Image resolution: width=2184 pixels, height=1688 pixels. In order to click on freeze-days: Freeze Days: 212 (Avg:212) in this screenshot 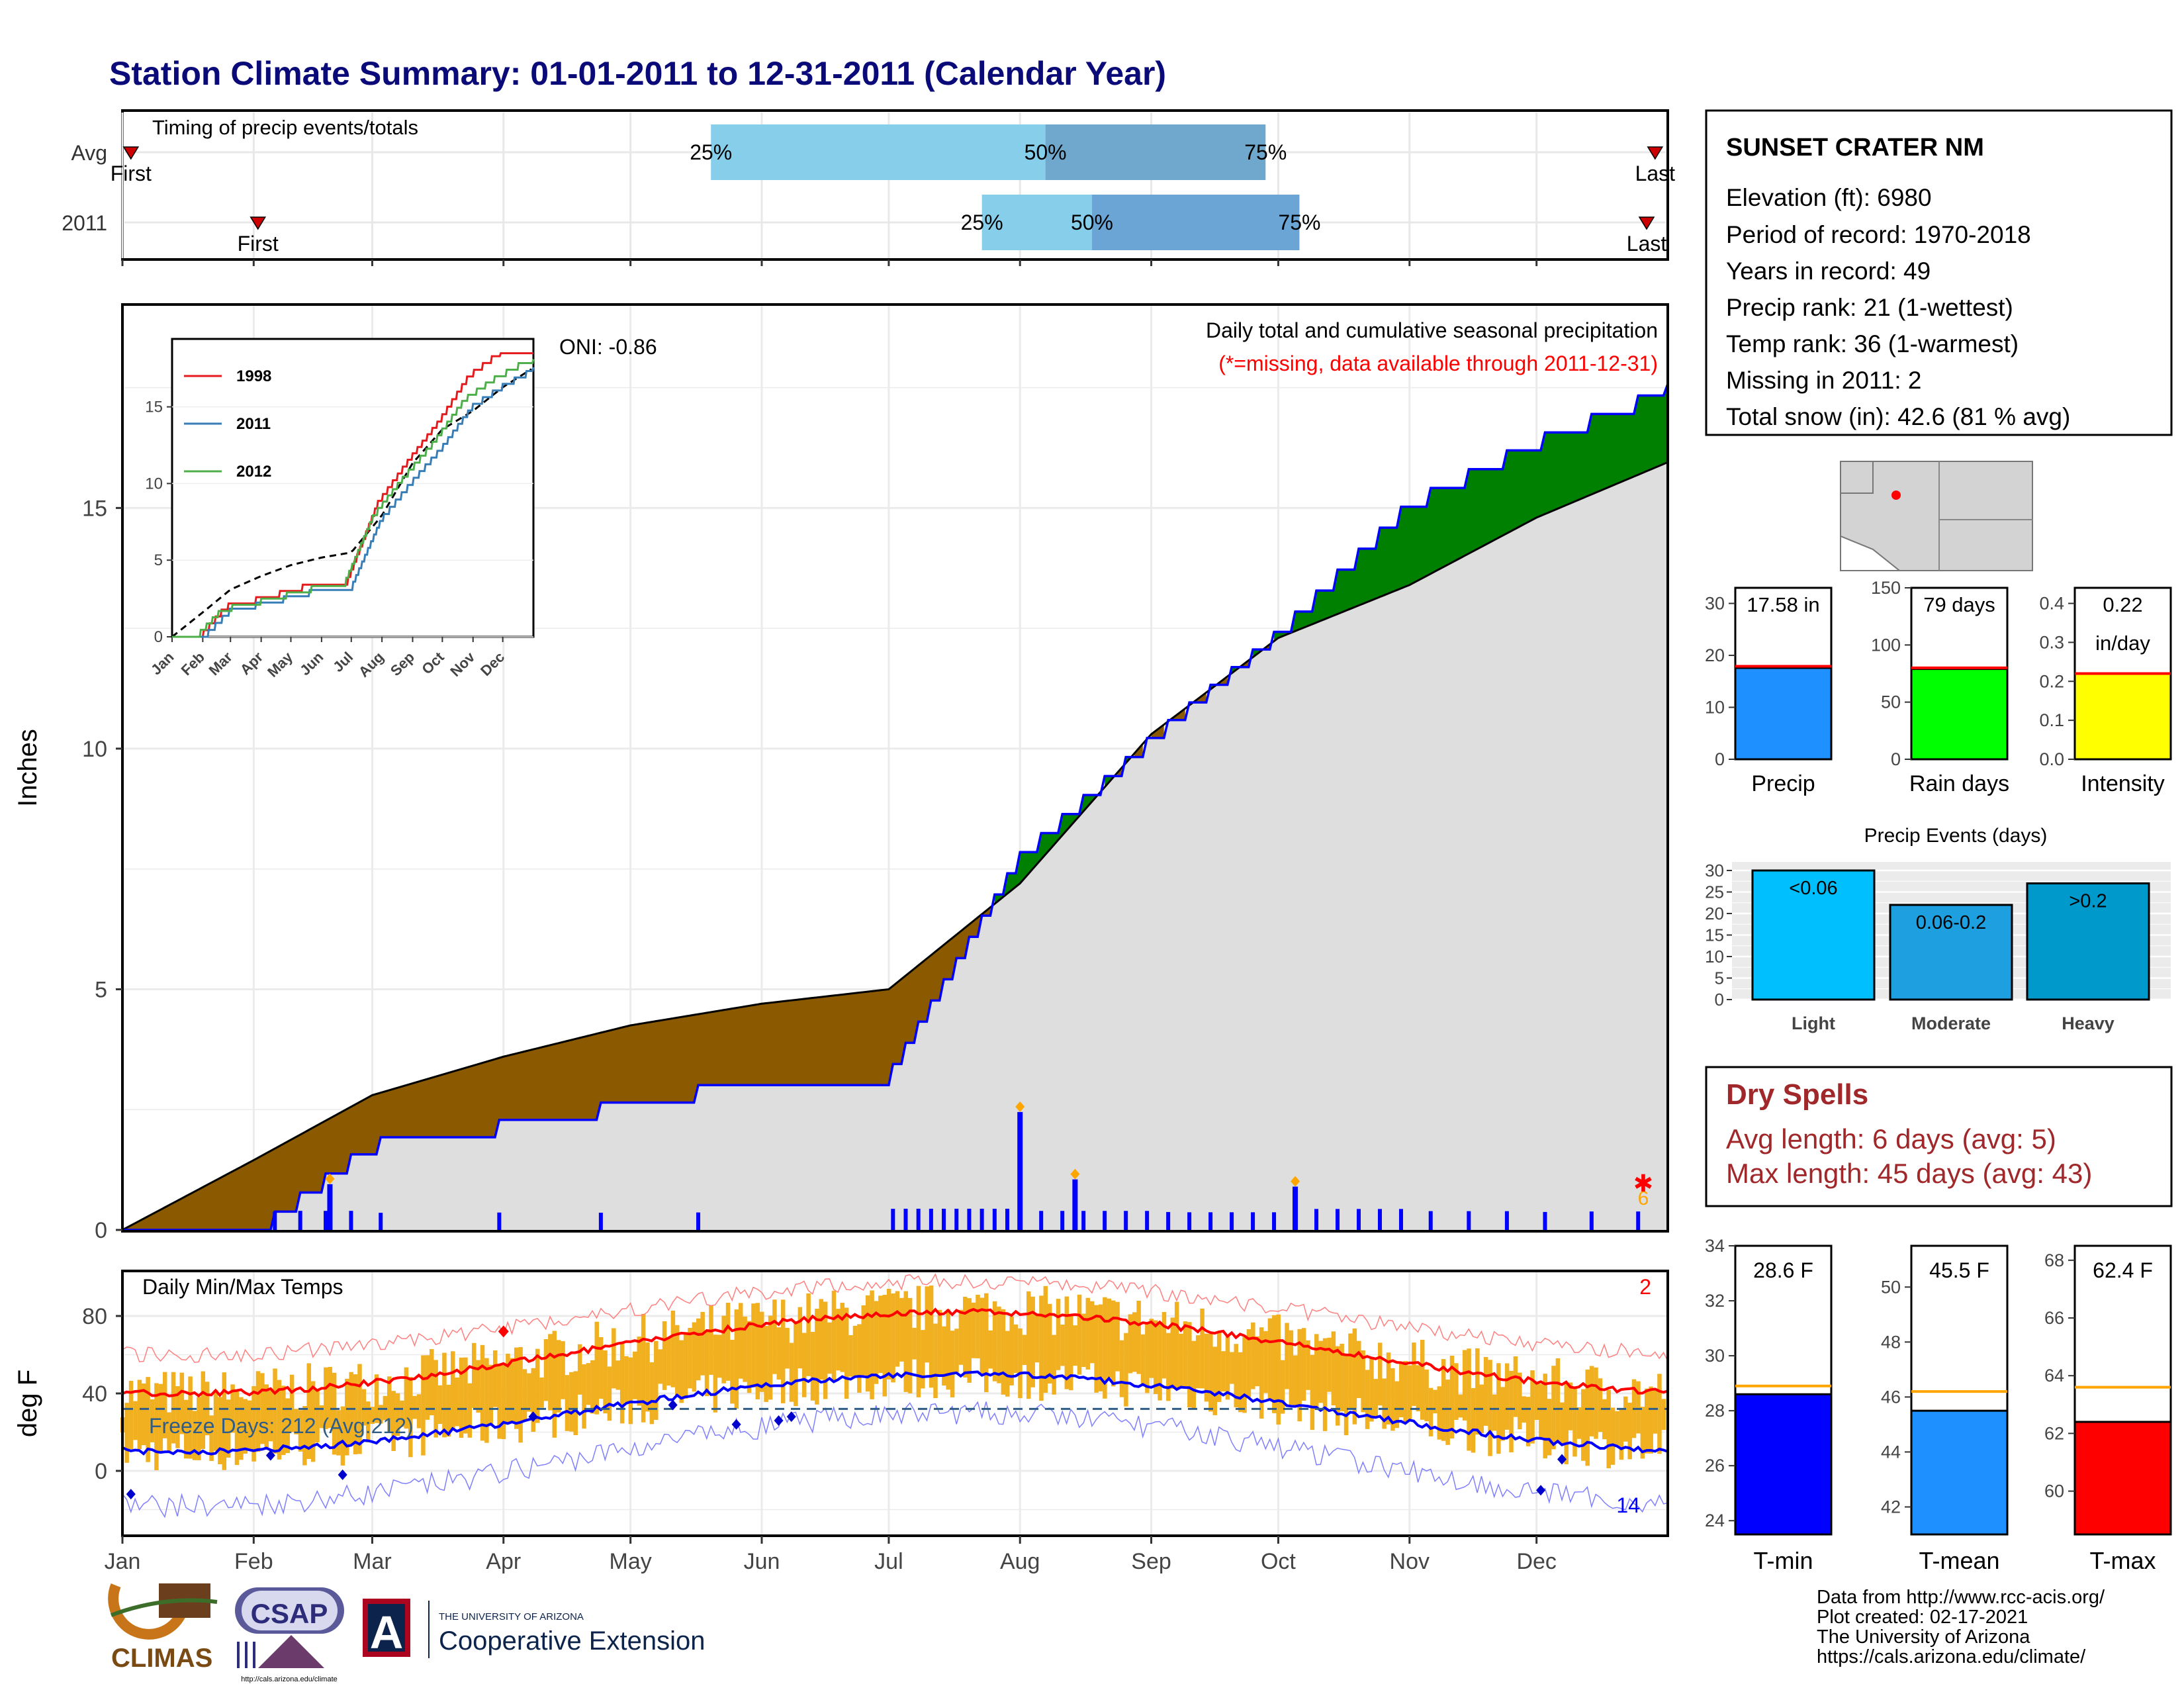, I will do `click(281, 1426)`.